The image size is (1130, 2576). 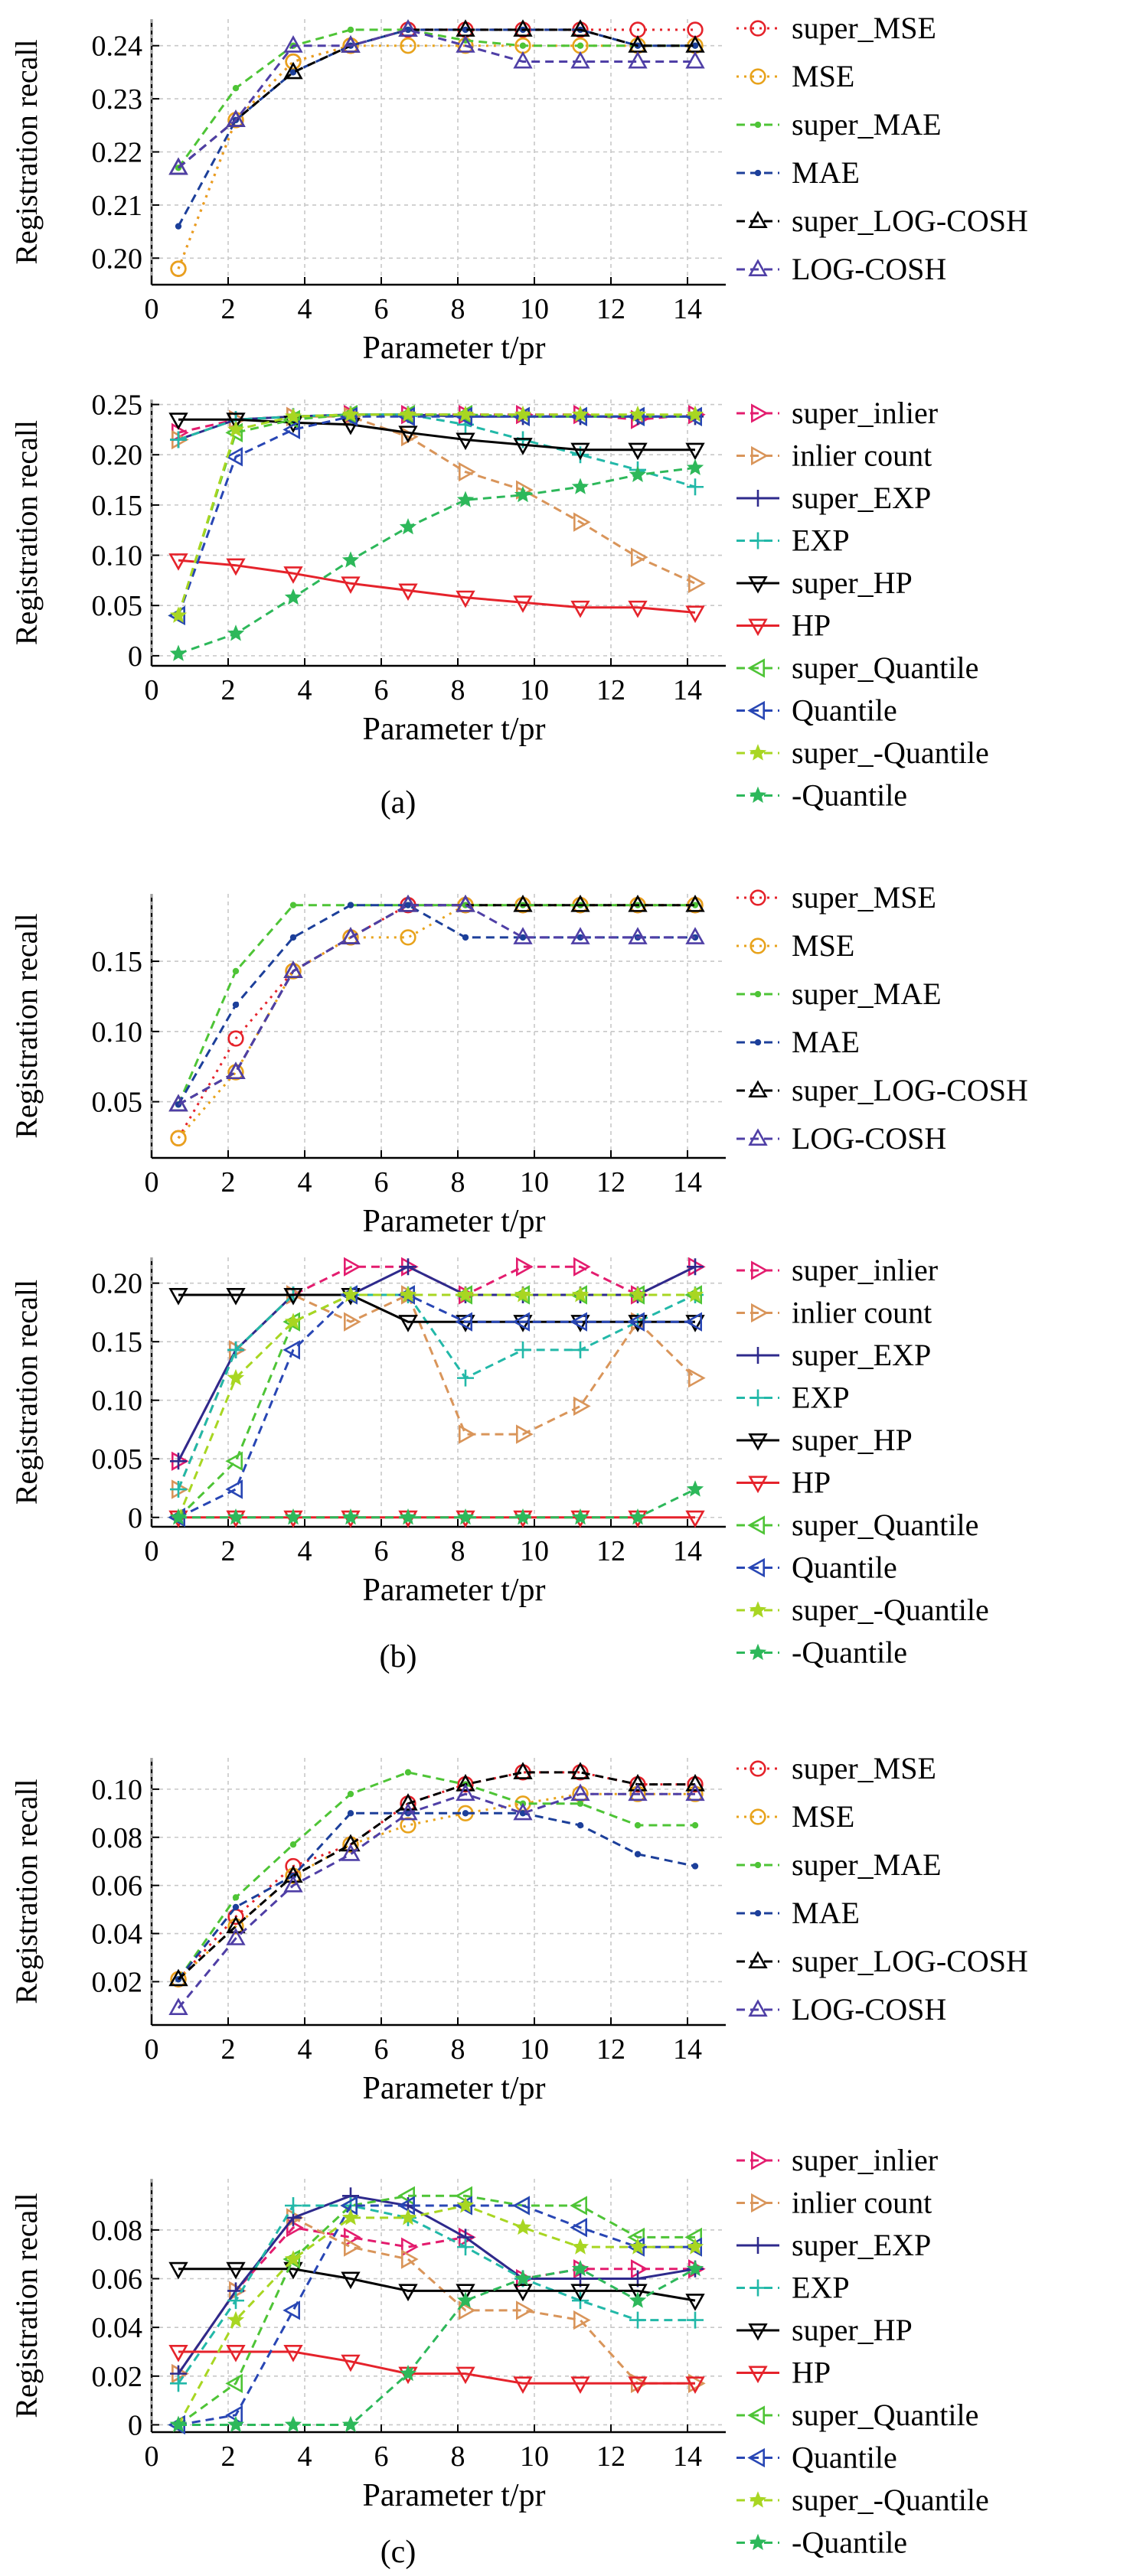 I want to click on legend-item: super_EXP, so click(x=833, y=1355).